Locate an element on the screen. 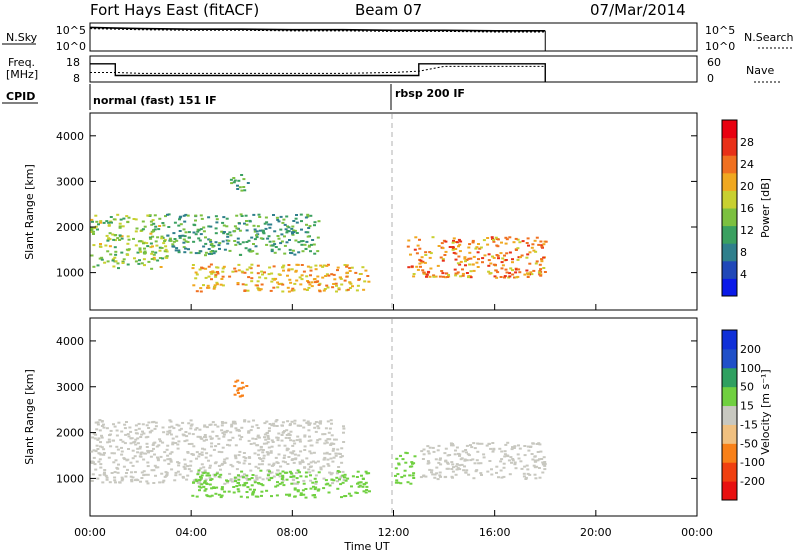  power-colorbar-tick: 24 is located at coordinates (747, 164).